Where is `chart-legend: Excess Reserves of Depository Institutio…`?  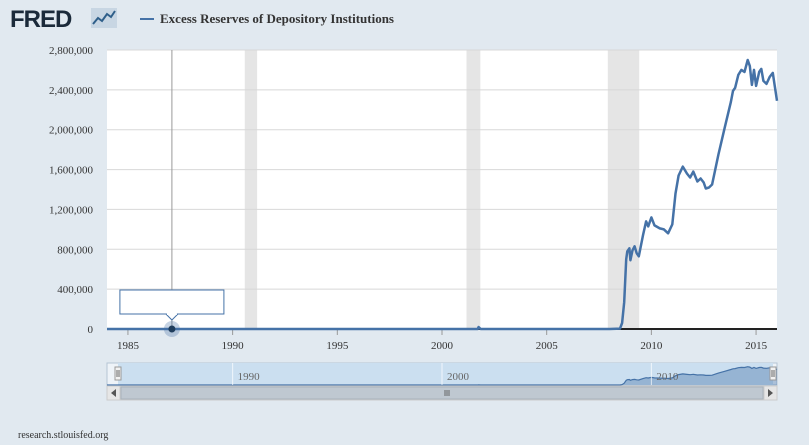
chart-legend: Excess Reserves of Depository Institutio… is located at coordinates (267, 19).